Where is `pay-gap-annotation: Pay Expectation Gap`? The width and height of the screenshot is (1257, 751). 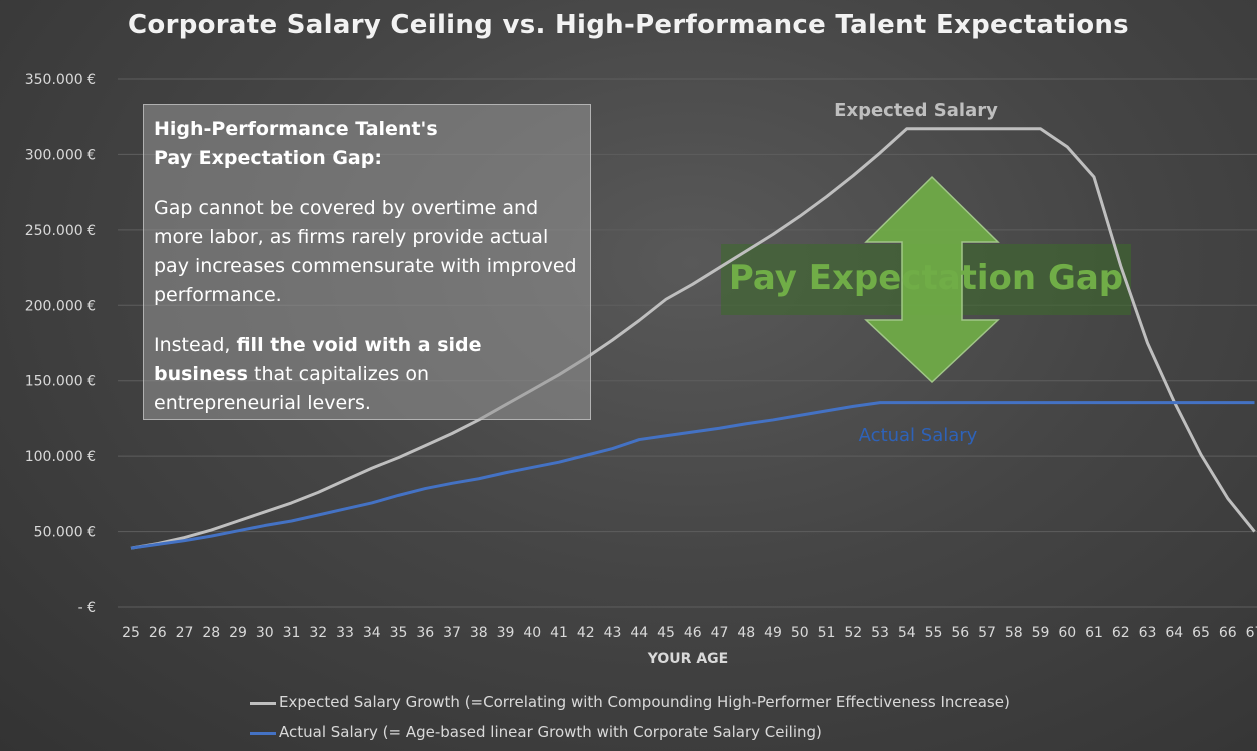 pay-gap-annotation: Pay Expectation Gap is located at coordinates (926, 279).